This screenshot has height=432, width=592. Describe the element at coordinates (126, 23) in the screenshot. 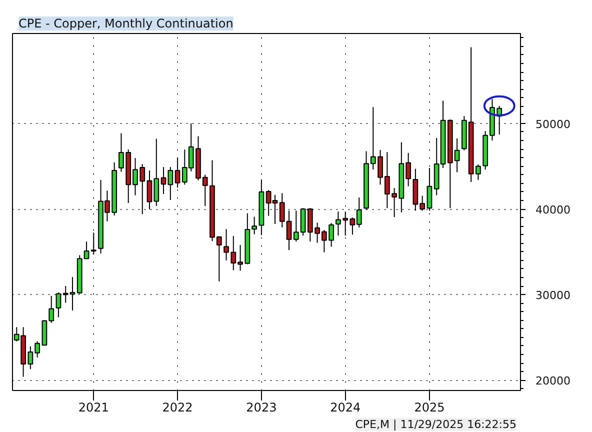

I see `chart-title: CPE - Copper, Monthly Continuation` at that location.